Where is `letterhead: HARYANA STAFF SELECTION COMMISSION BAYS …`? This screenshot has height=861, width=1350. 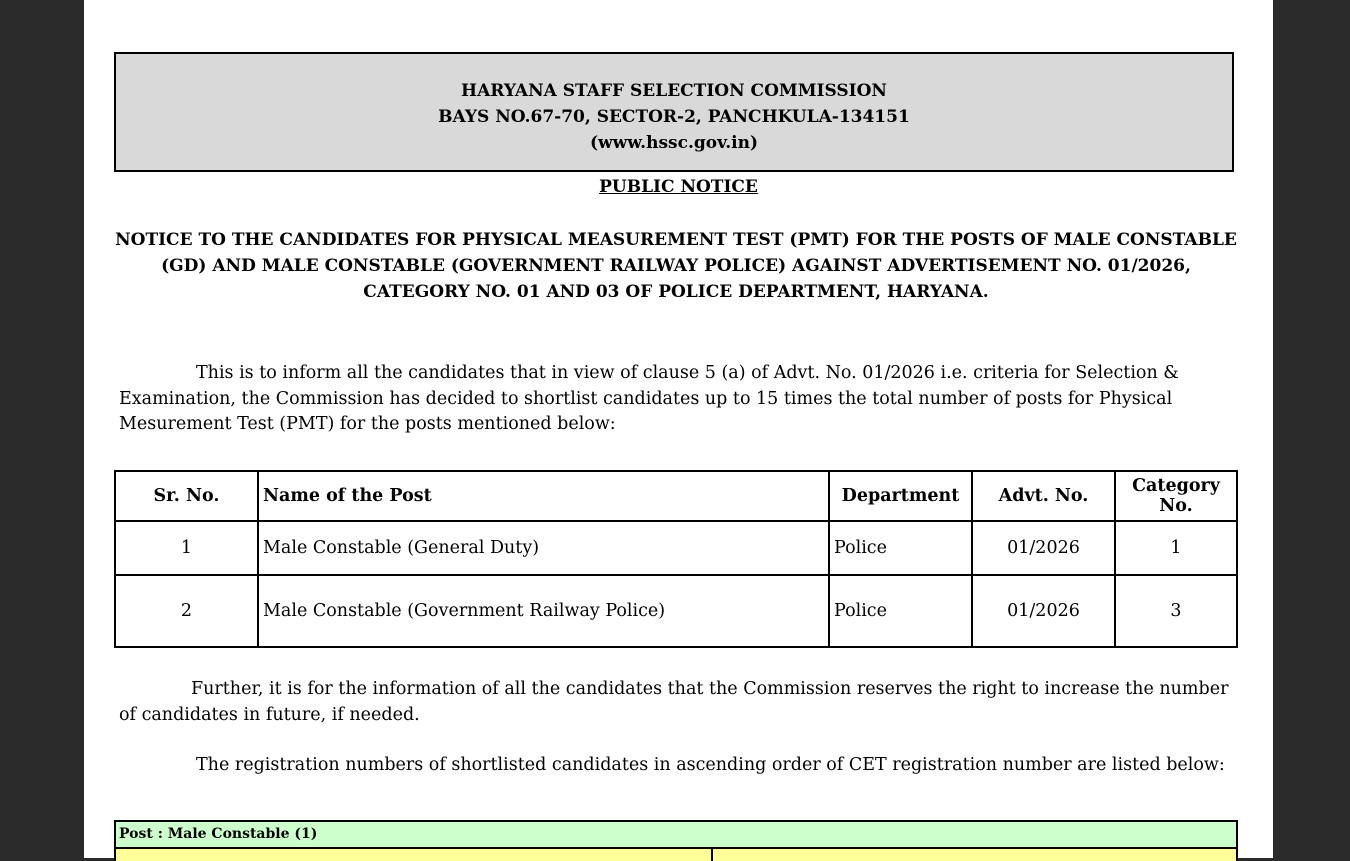
letterhead: HARYANA STAFF SELECTION COMMISSION BAYS … is located at coordinates (674, 112).